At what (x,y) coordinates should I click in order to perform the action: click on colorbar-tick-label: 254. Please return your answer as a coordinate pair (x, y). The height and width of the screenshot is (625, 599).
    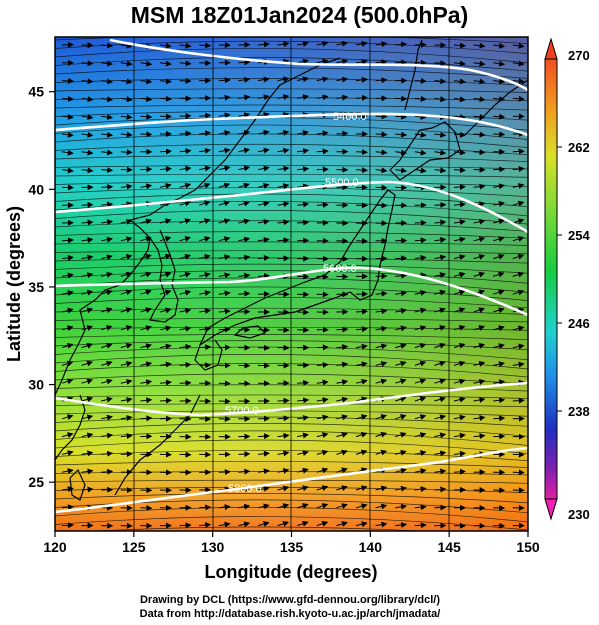
    Looking at the image, I should click on (579, 235).